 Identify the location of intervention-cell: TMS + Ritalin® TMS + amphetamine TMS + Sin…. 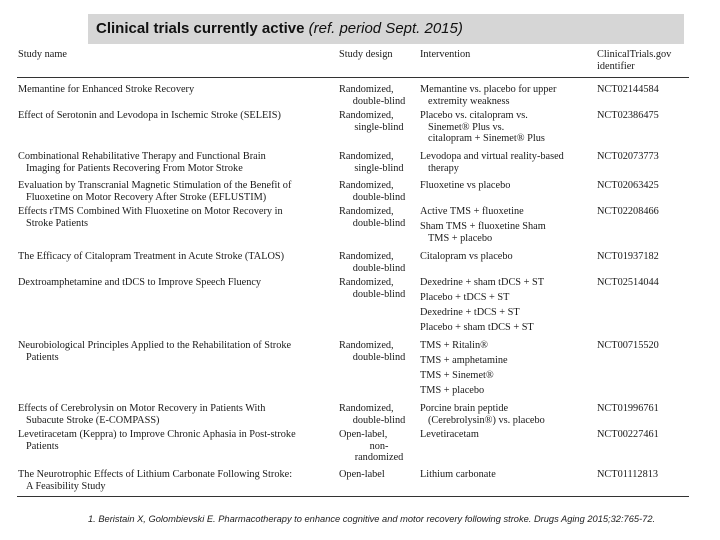
(508, 368).